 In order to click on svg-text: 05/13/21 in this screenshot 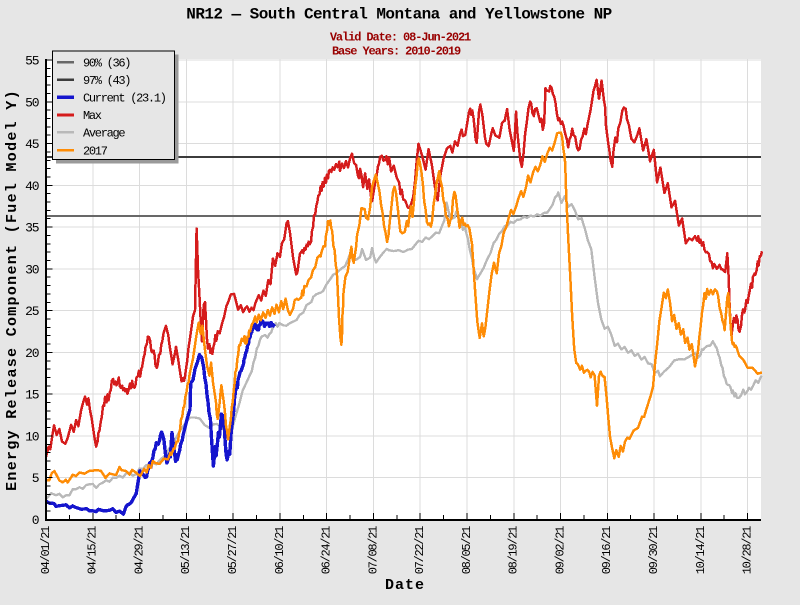, I will do `click(186, 550)`.